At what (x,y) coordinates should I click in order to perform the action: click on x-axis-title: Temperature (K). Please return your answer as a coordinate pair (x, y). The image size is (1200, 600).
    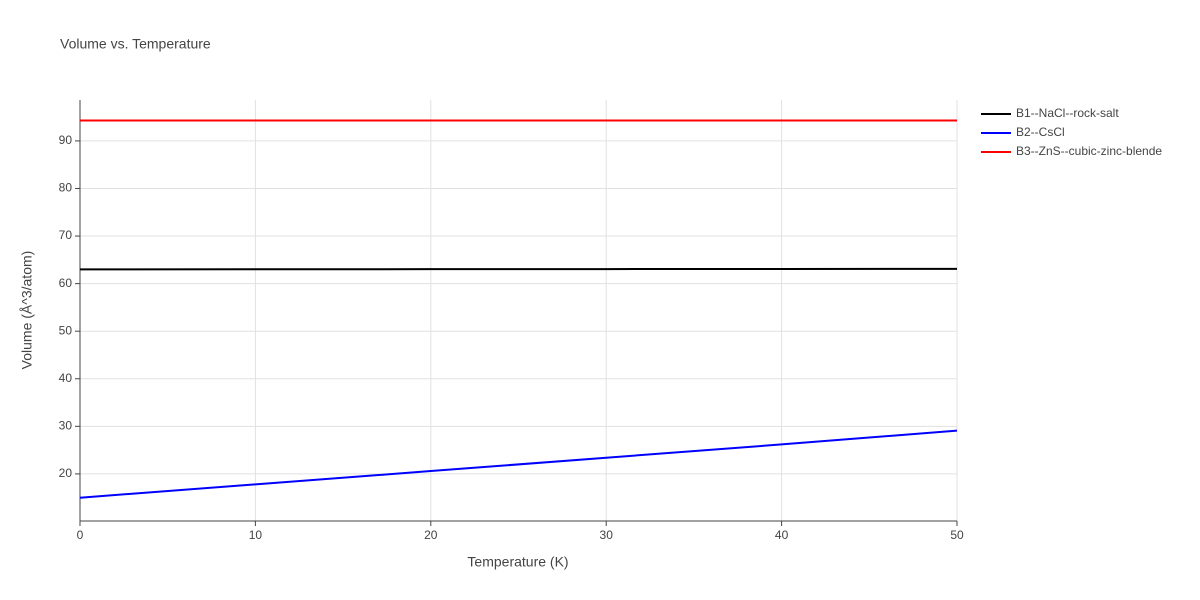
    Looking at the image, I should click on (517, 562).